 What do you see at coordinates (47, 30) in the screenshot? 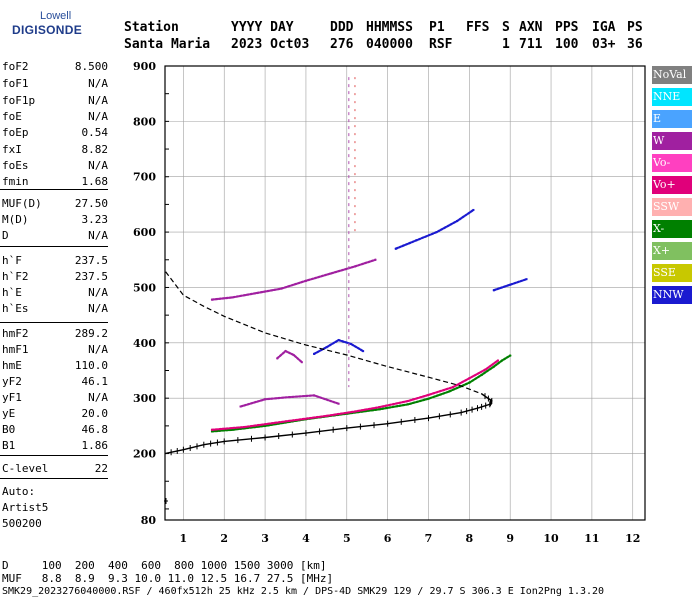
I see `logo-digisonde: DIGISONDE` at bounding box center [47, 30].